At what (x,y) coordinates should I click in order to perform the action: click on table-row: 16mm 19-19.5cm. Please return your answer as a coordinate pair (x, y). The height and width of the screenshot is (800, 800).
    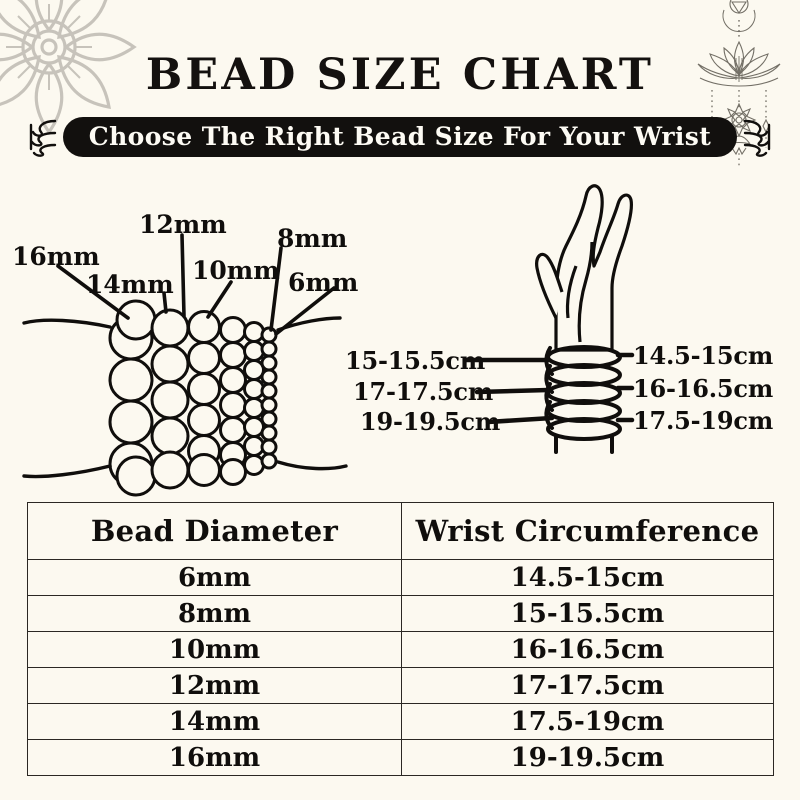
    Looking at the image, I should click on (400, 757).